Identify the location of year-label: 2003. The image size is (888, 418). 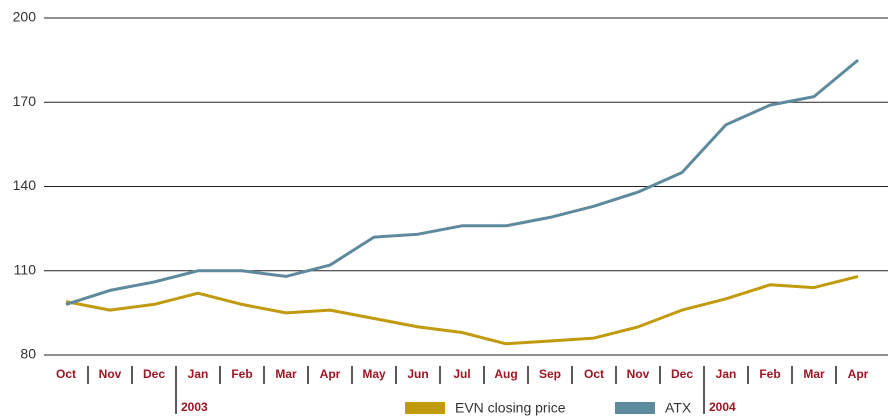
(194, 407).